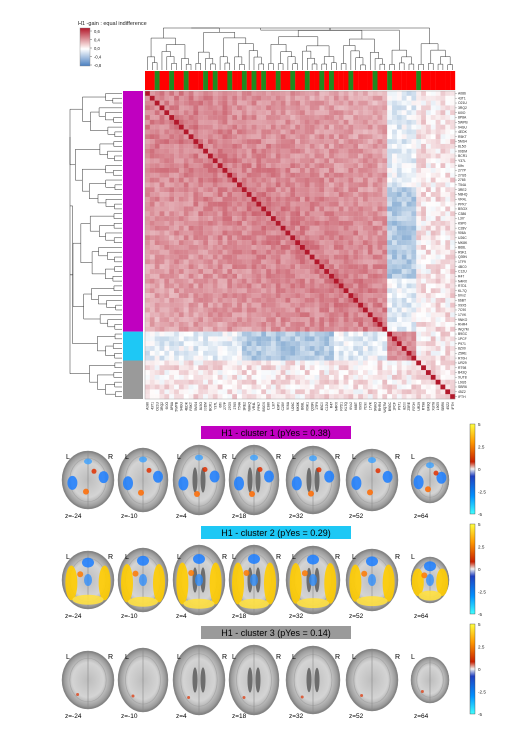 This screenshot has width=515, height=730. I want to click on row-label: 45Z2, so click(462, 392).